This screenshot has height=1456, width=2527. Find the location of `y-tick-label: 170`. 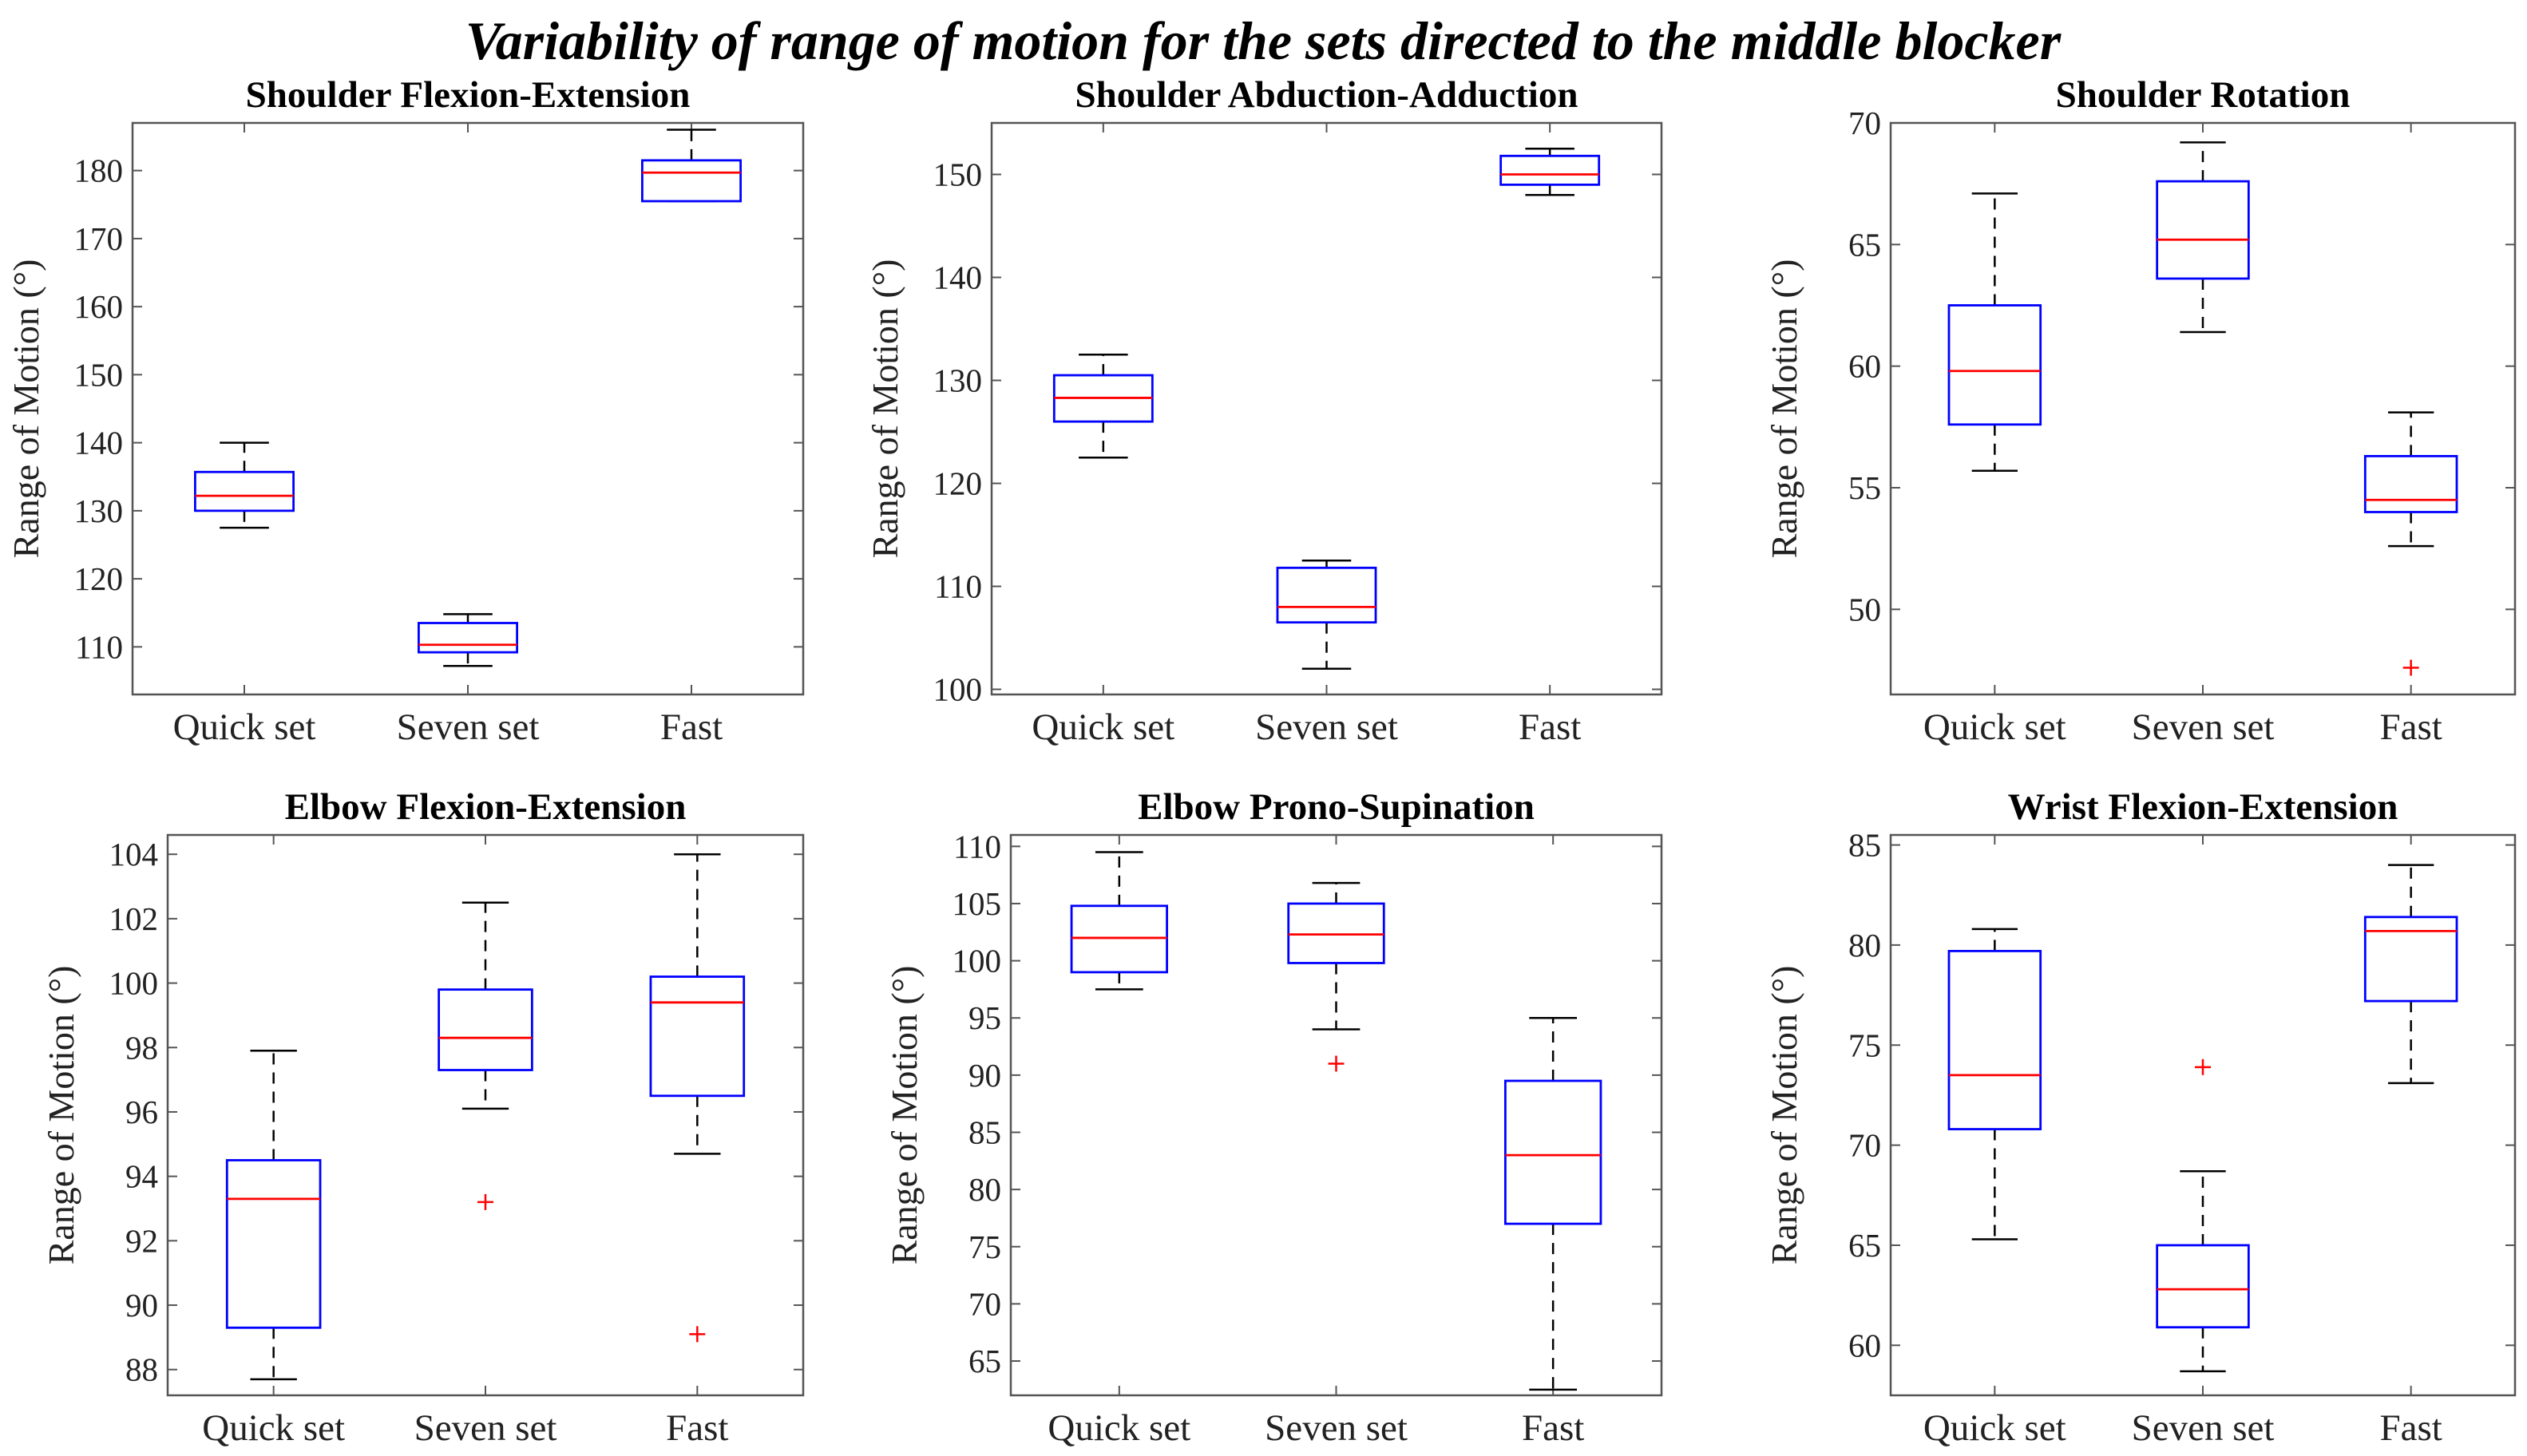

y-tick-label: 170 is located at coordinates (99, 239).